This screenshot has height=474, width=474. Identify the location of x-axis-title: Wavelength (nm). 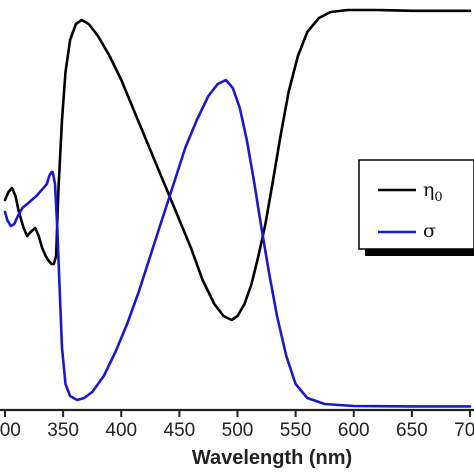
(272, 458).